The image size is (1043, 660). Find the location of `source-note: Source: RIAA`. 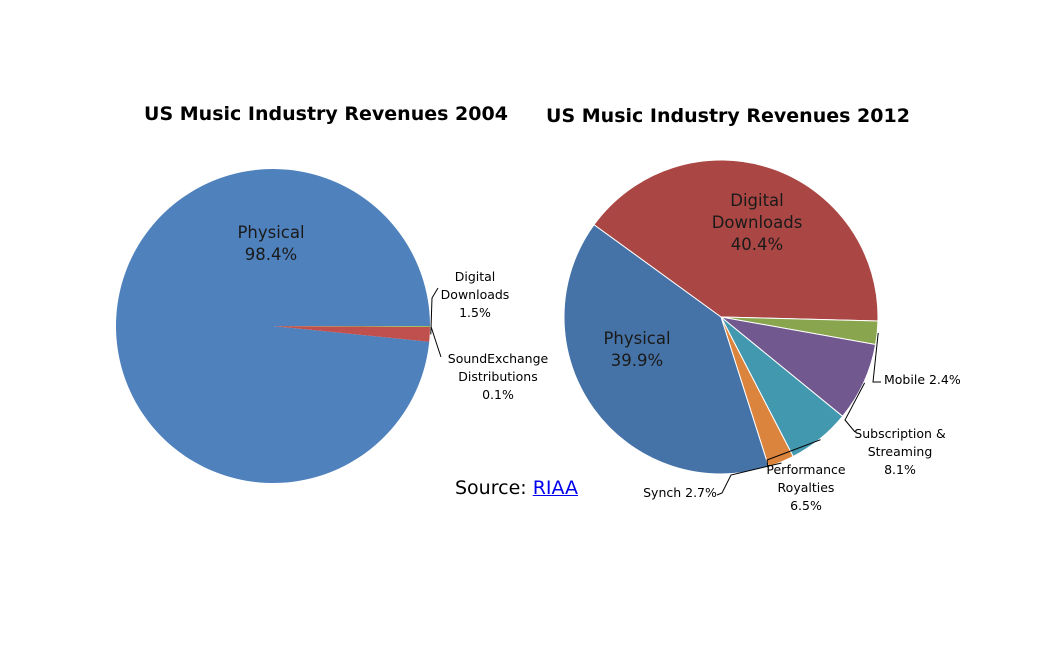

source-note: Source: RIAA is located at coordinates (516, 488).